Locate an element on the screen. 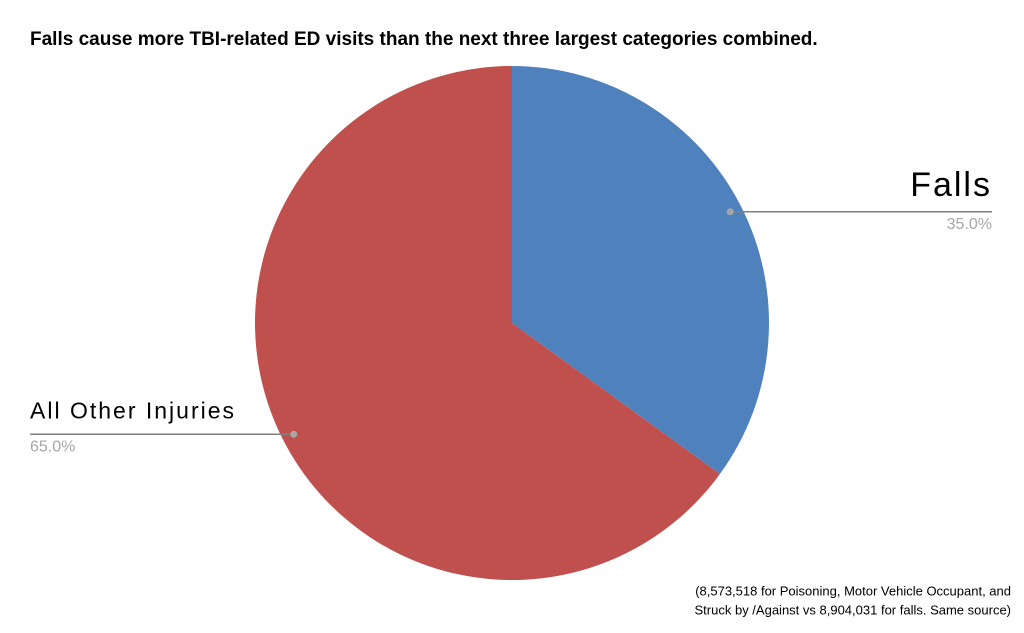 Image resolution: width=1024 pixels, height=633 pixels. category-label: All Other Injuries is located at coordinates (133, 410).